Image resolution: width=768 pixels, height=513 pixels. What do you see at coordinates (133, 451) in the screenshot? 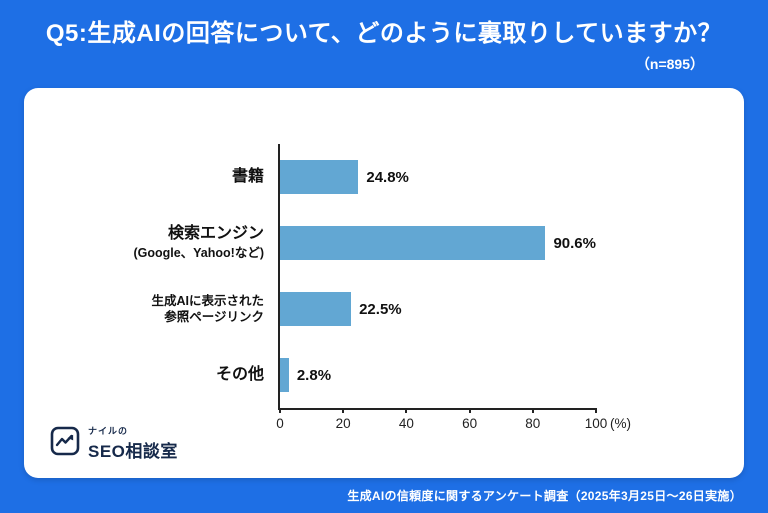
I see `logo-line-2: SEO相談室` at bounding box center [133, 451].